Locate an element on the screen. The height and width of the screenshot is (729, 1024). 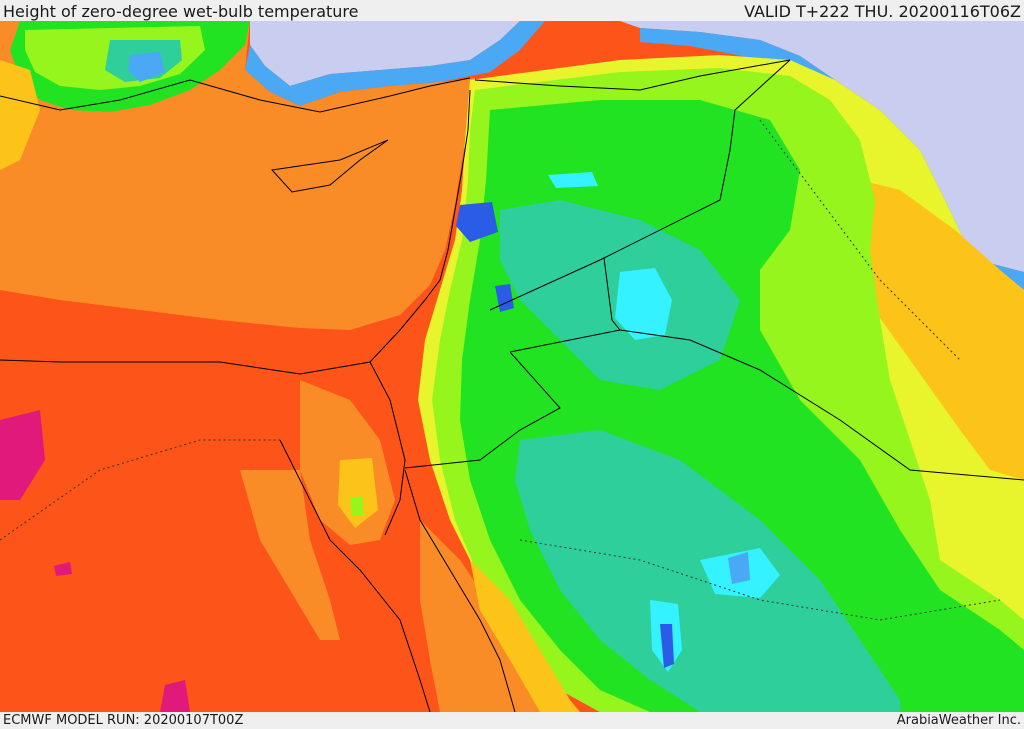
sinai-coastline is located at coordinates (387, 448).